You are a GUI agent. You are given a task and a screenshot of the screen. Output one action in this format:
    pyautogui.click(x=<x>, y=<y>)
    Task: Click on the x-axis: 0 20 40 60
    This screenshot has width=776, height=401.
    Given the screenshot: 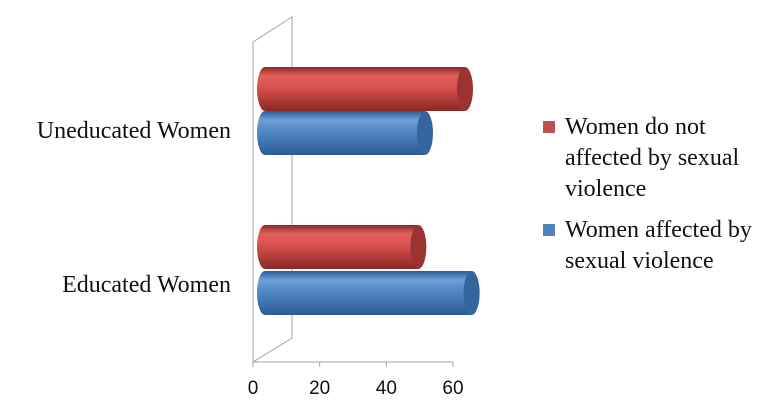 What is the action you would take?
    pyautogui.click(x=356, y=380)
    